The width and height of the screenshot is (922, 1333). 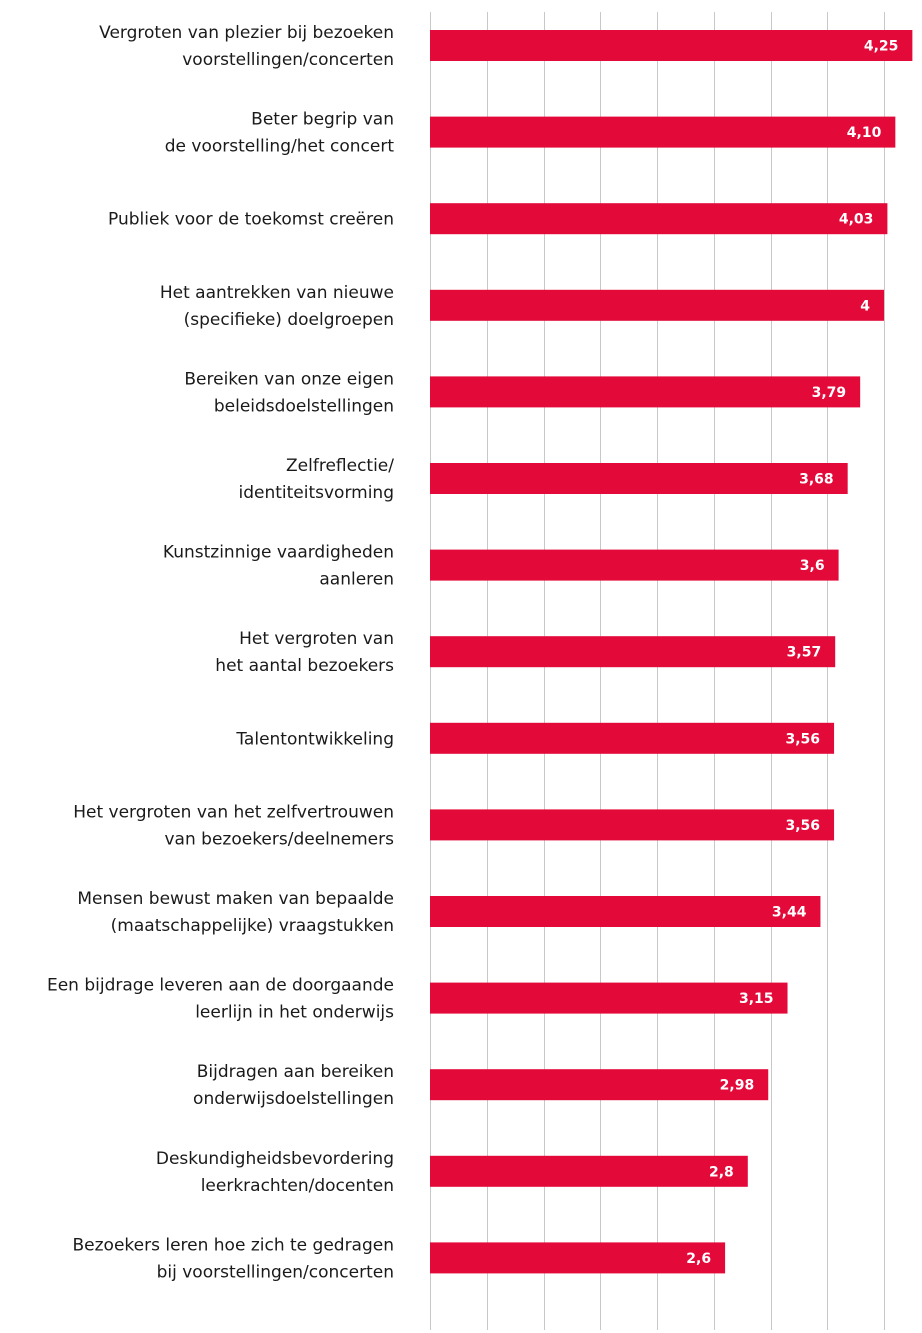 I want to click on category-label: beleidsdoelstellingen, so click(x=304, y=406).